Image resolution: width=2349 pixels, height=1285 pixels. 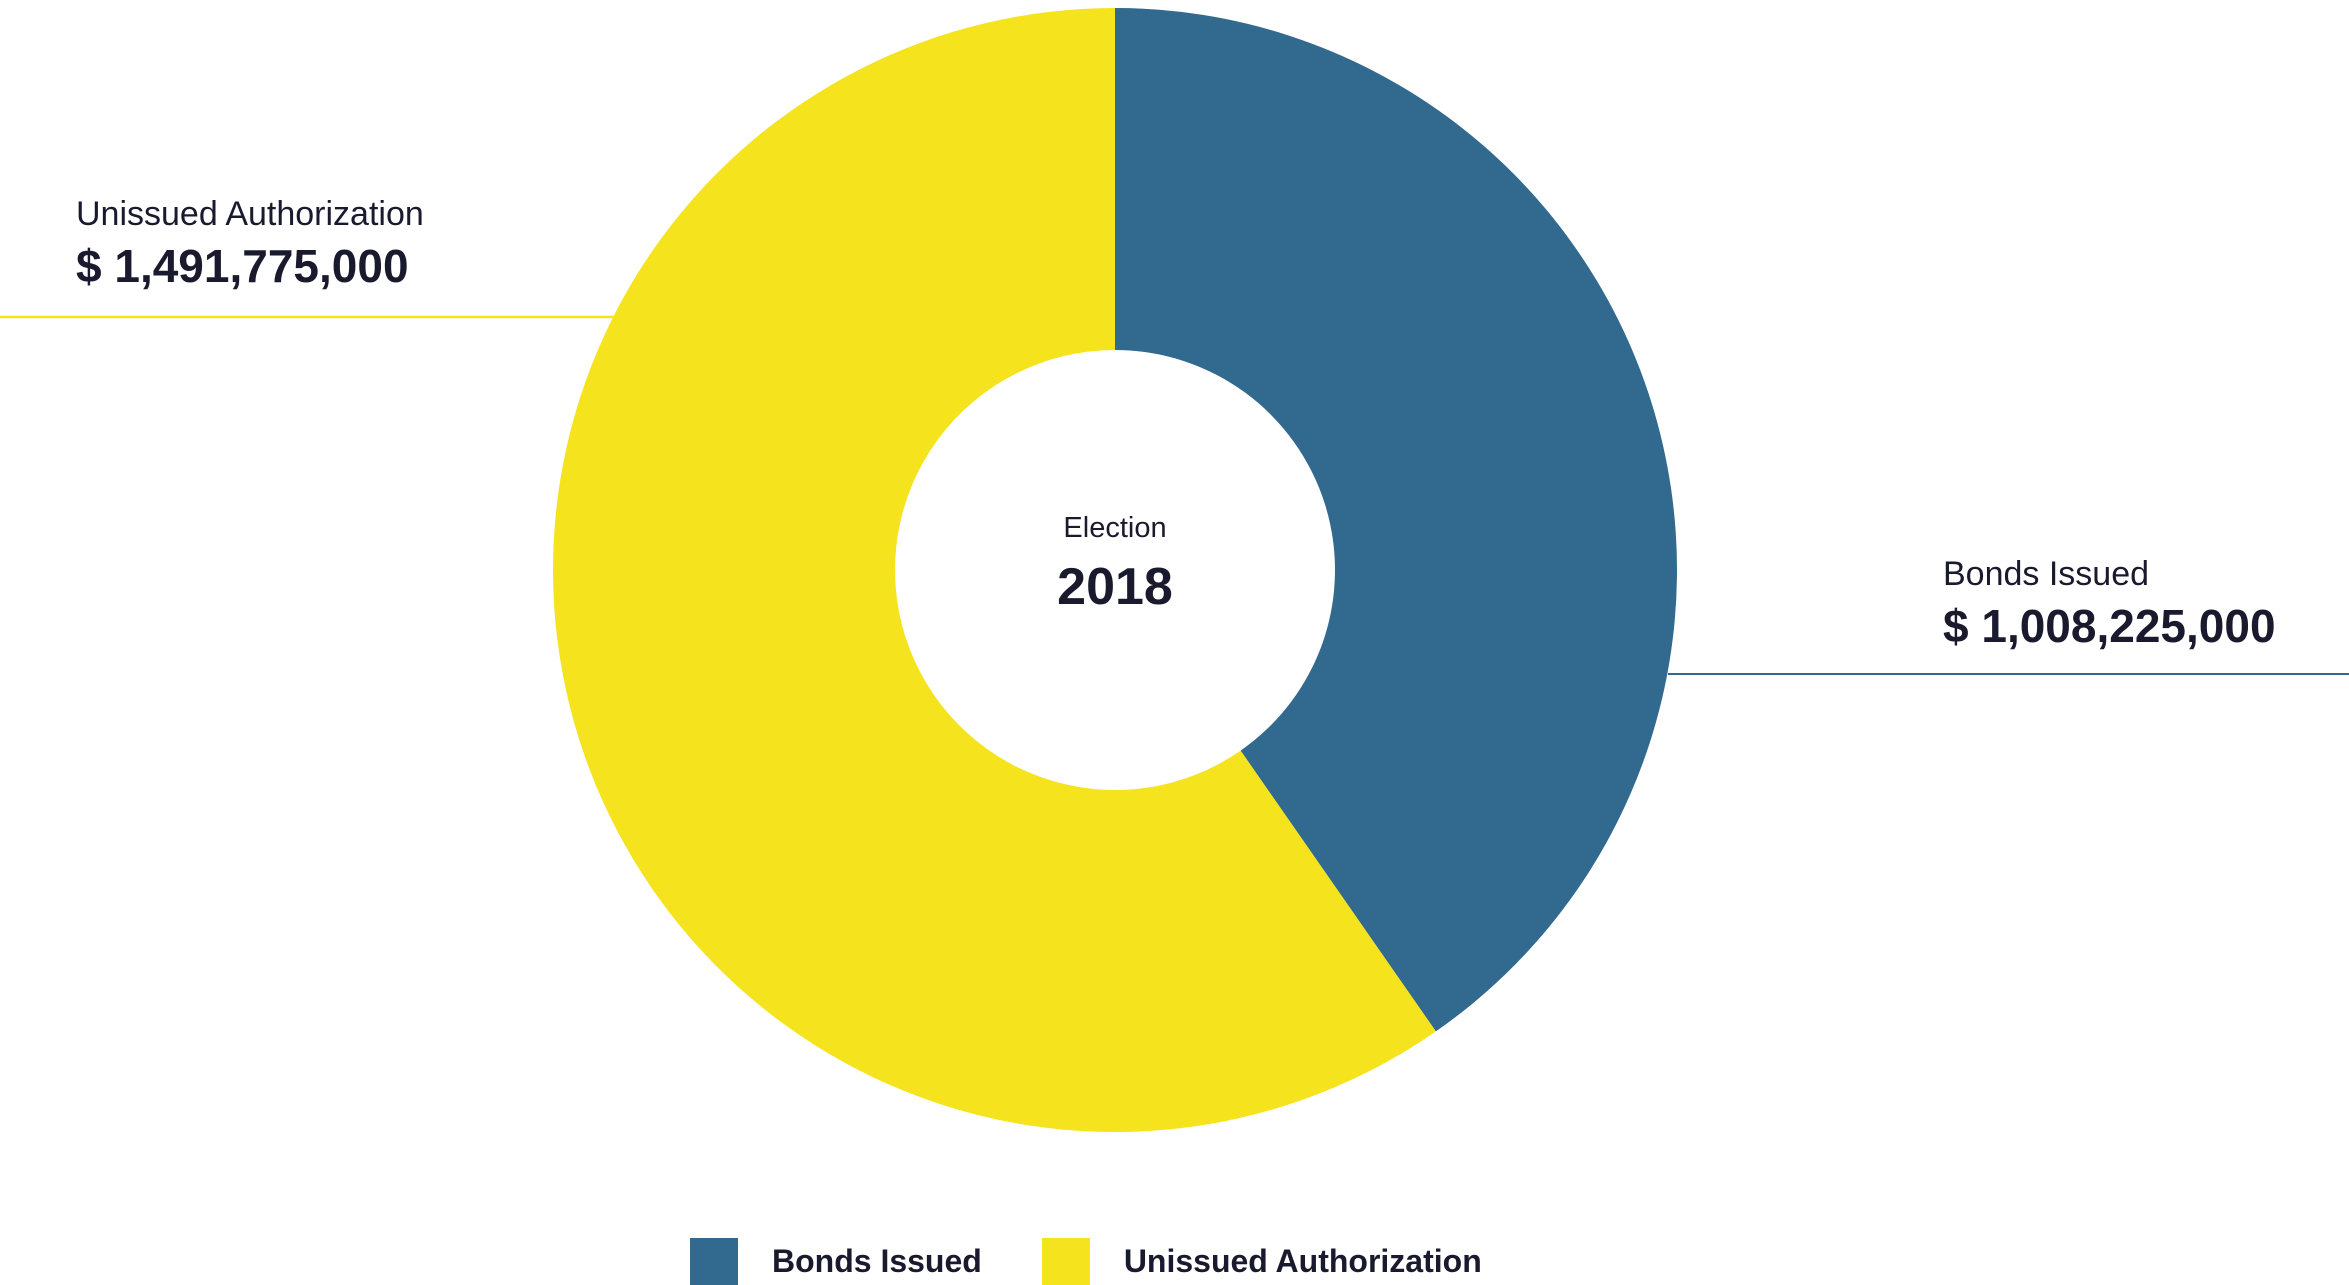 I want to click on legend-swatch-unissued-authorization, so click(x=1065, y=1261).